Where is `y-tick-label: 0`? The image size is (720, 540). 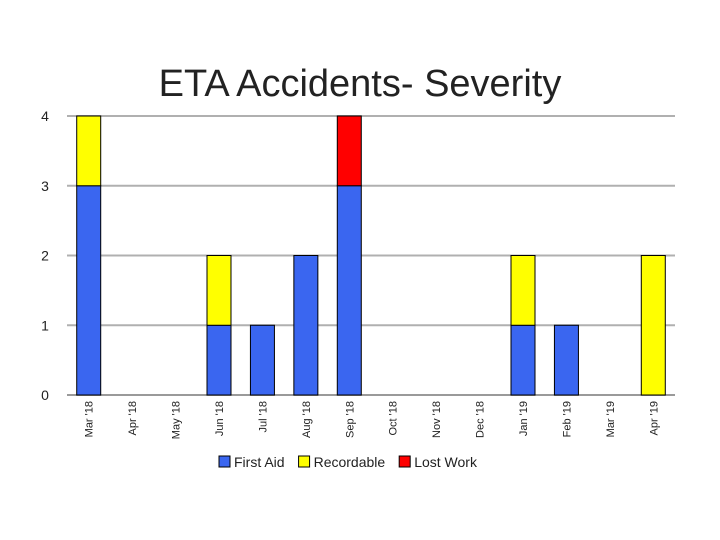
y-tick-label: 0 is located at coordinates (45, 395).